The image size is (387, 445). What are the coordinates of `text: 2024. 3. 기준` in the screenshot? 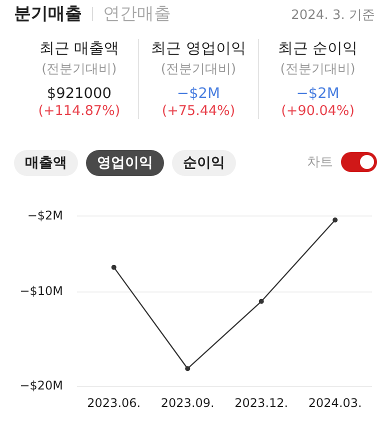 It's located at (333, 15).